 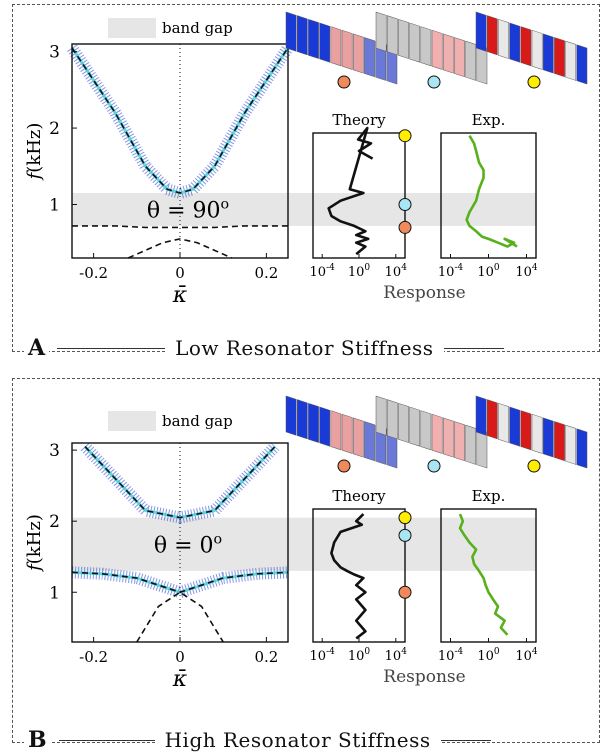 I want to click on frequency-axis-label: f(kHz), so click(x=34, y=152).